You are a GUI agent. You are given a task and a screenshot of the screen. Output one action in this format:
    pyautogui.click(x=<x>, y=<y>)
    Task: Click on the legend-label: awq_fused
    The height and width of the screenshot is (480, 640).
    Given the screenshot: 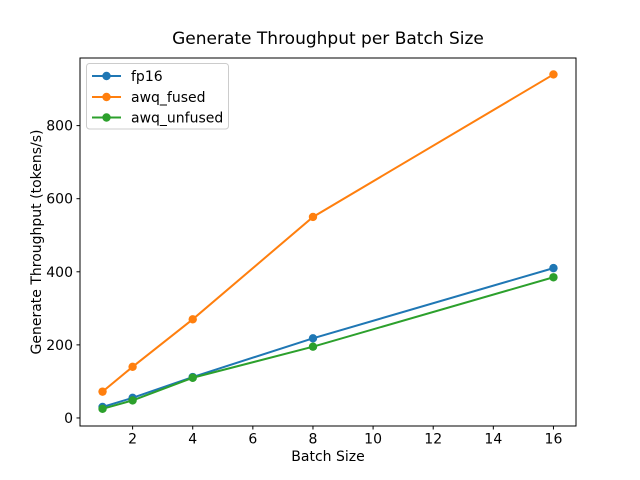 What is the action you would take?
    pyautogui.click(x=168, y=98)
    